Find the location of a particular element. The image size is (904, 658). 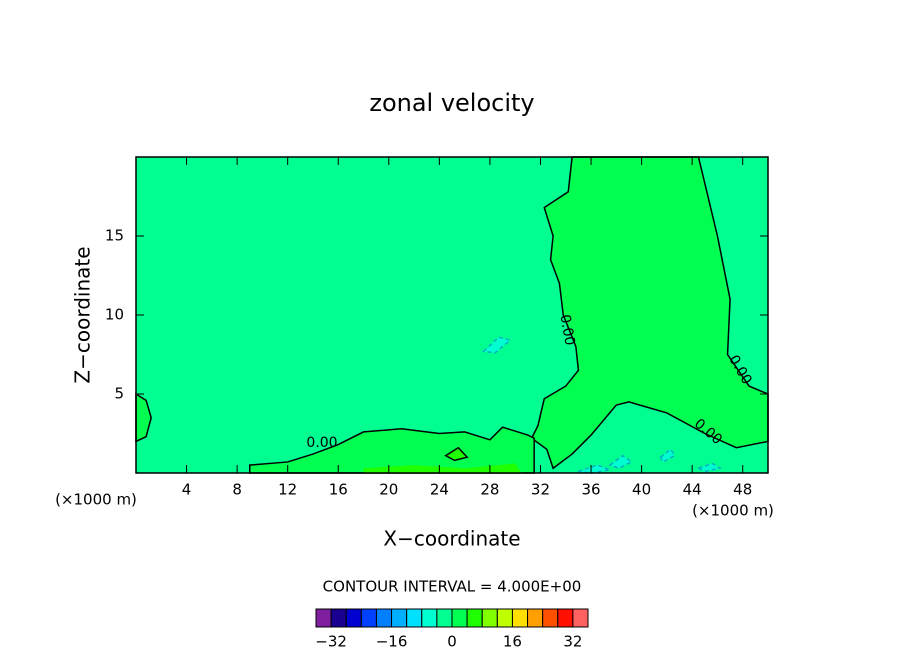

x-tick-label: 36 is located at coordinates (590, 490).